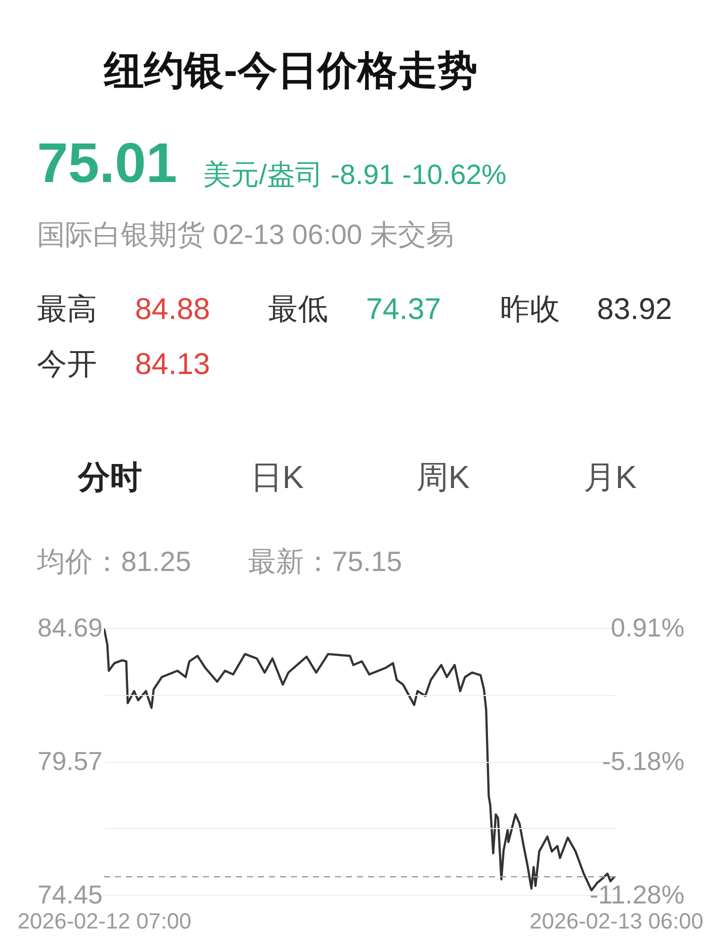 Image resolution: width=720 pixels, height=948 pixels. I want to click on text: 最新：75.15, so click(325, 561).